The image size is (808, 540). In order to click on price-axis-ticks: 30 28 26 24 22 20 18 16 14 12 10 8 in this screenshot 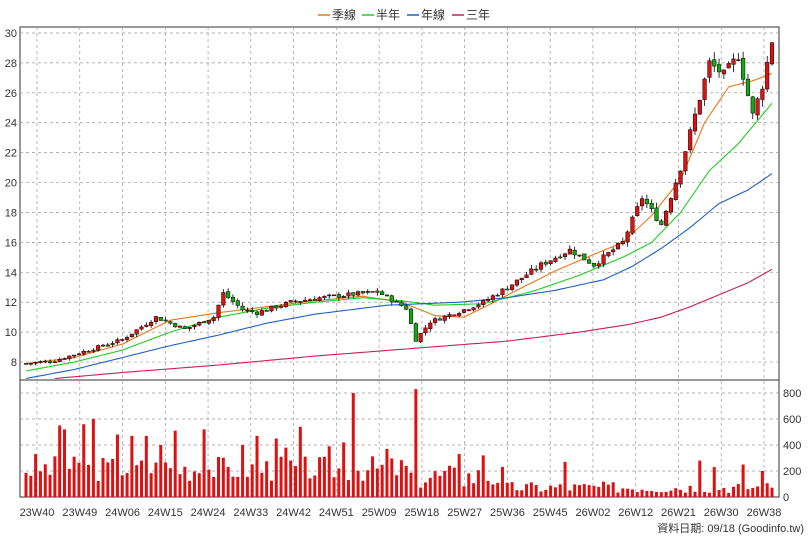, I will do `click(11, 198)`.